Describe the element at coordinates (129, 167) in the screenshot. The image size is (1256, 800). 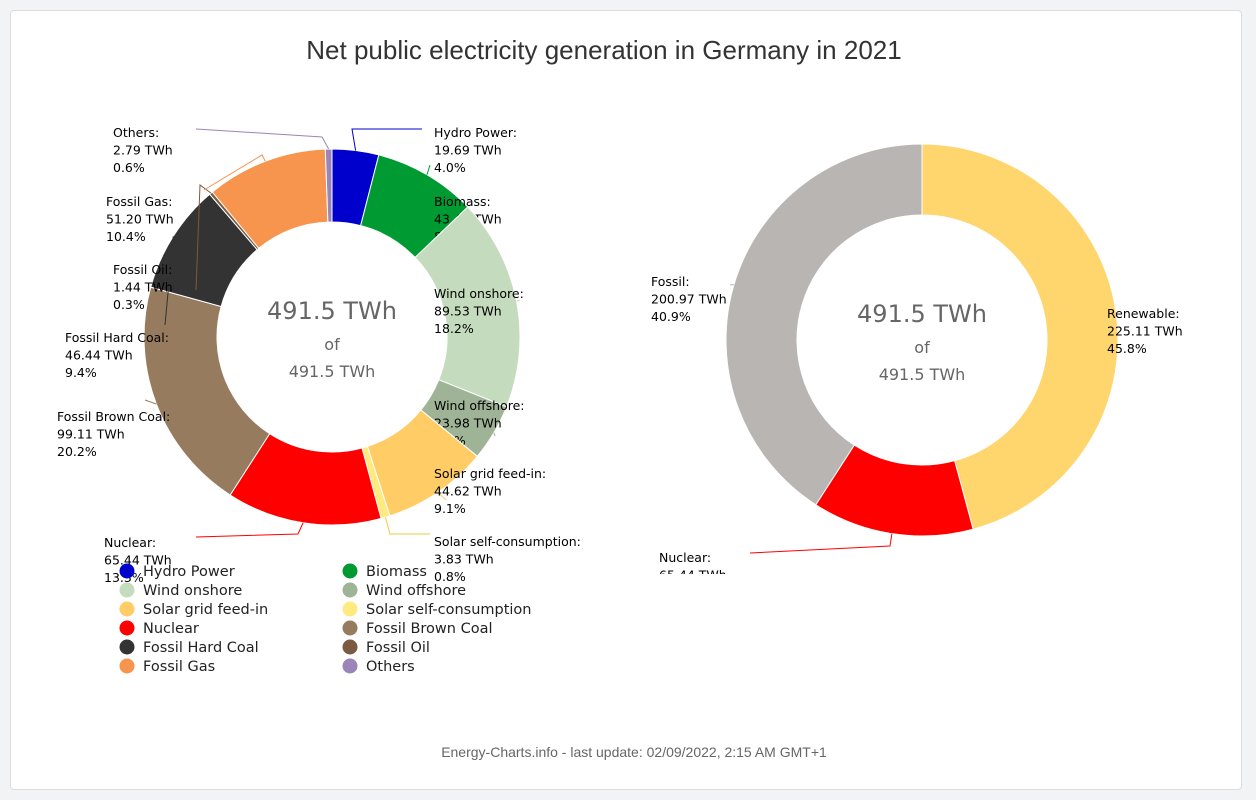
I see `label-others-percent: 0.6%` at that location.